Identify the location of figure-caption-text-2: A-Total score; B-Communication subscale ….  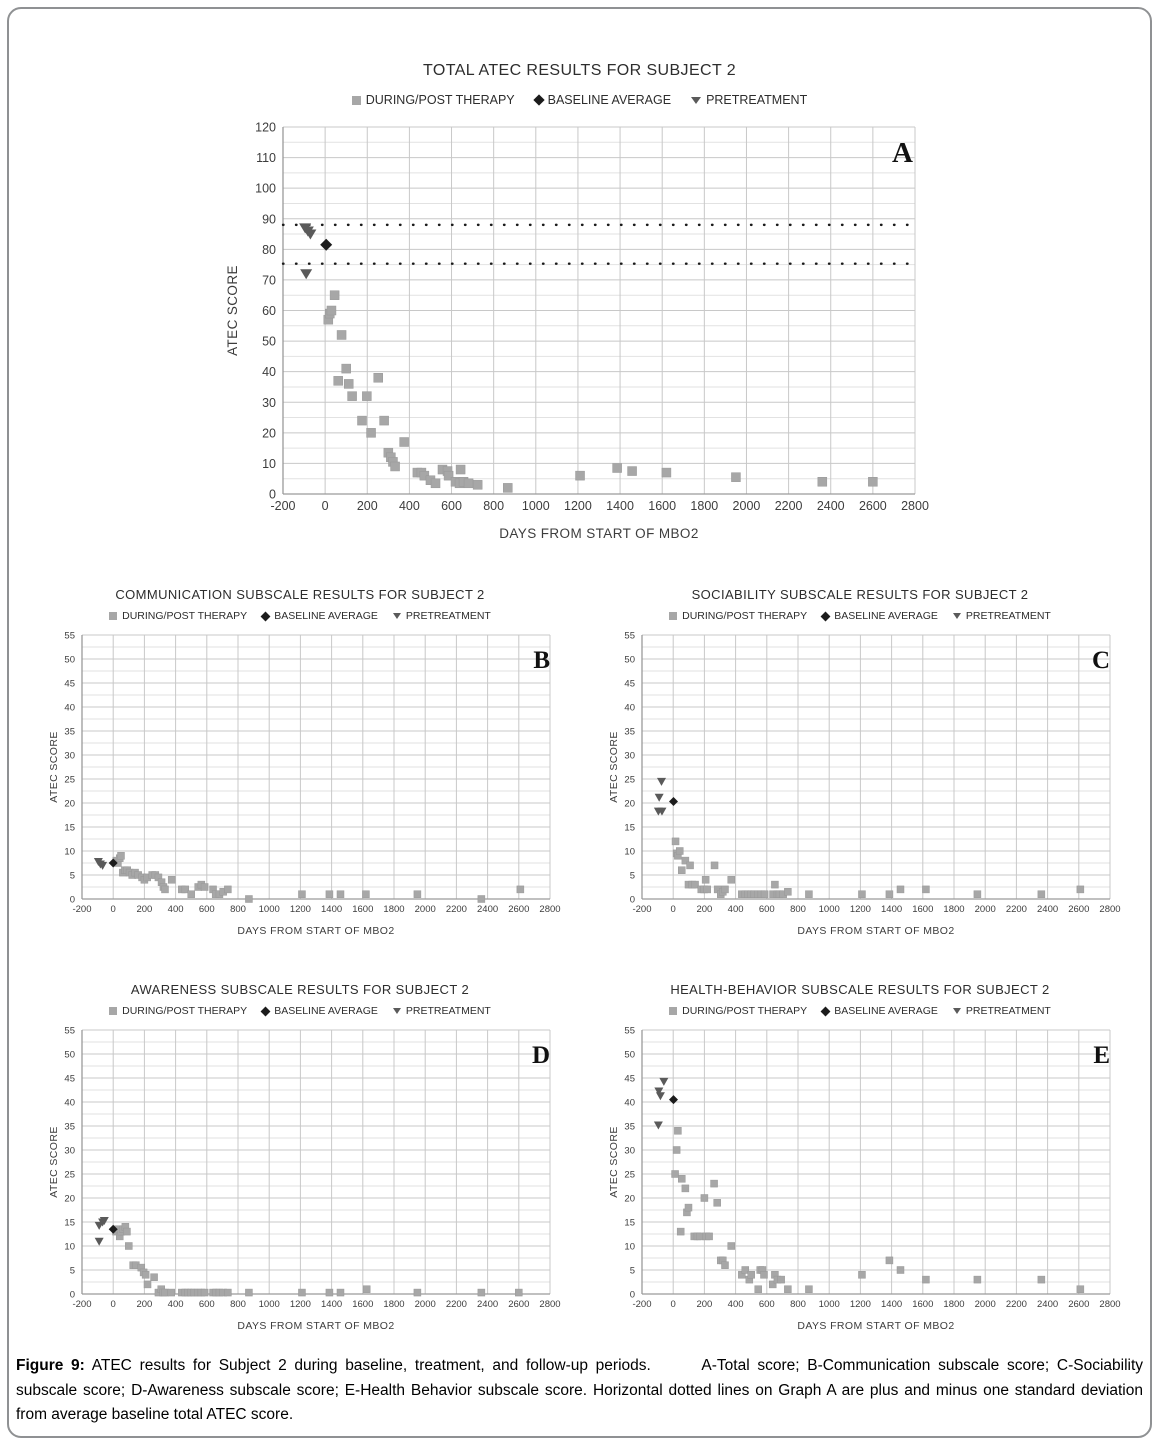
(580, 1390).